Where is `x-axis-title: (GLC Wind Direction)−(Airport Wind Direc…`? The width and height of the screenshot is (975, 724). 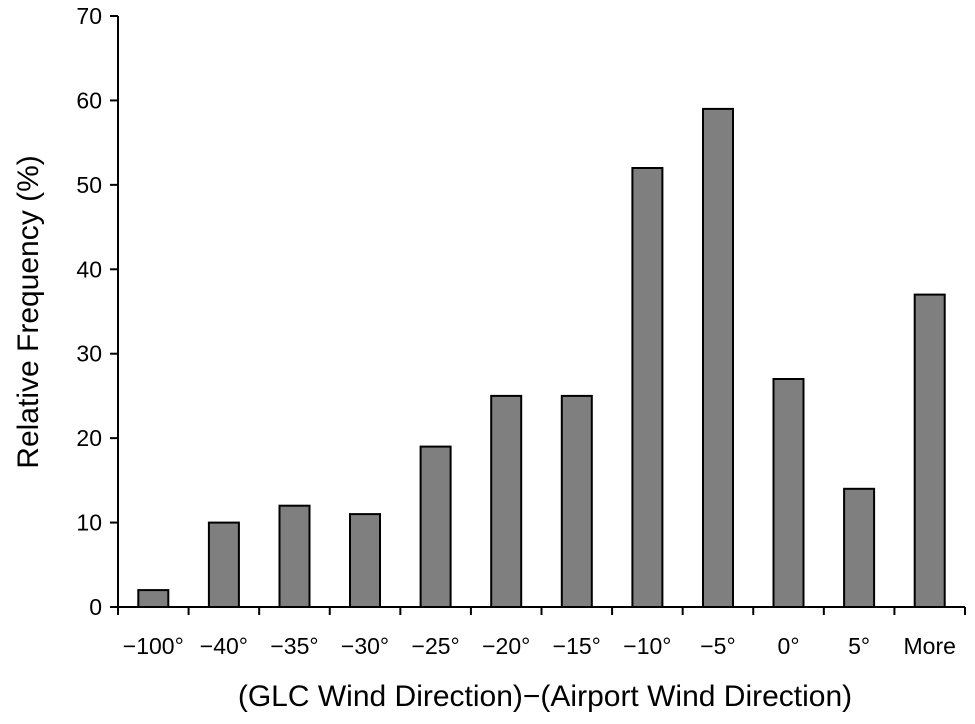
x-axis-title: (GLC Wind Direction)−(Airport Wind Direc… is located at coordinates (545, 696).